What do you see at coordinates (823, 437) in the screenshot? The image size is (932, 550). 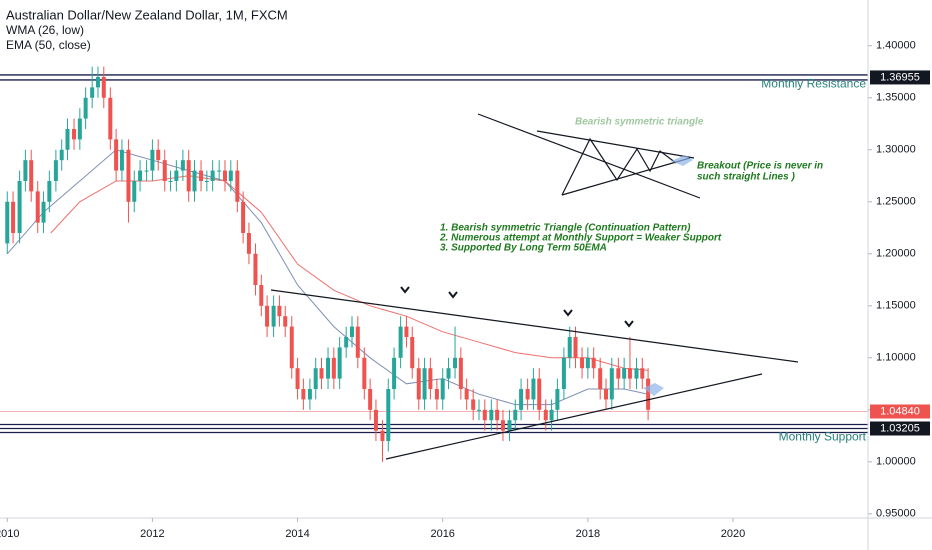 I see `level-label: Monthly Support` at bounding box center [823, 437].